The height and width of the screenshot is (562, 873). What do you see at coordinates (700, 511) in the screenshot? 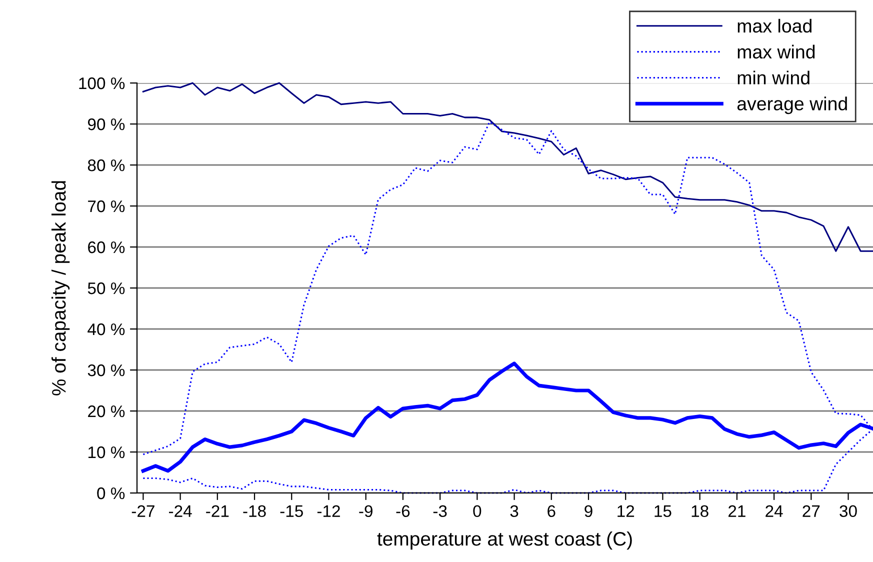
I see `x-tick-label: 18` at bounding box center [700, 511].